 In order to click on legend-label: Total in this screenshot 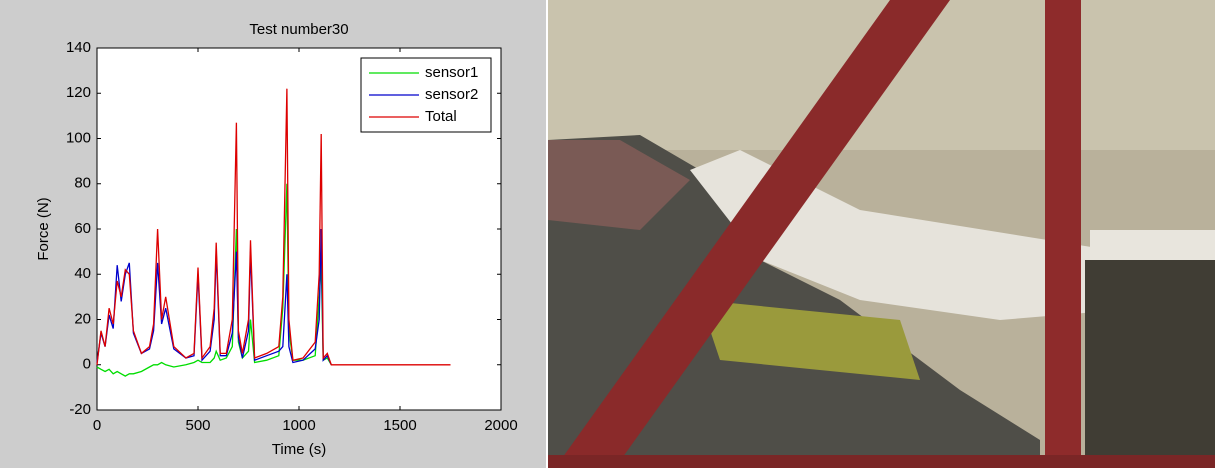, I will do `click(441, 116)`.